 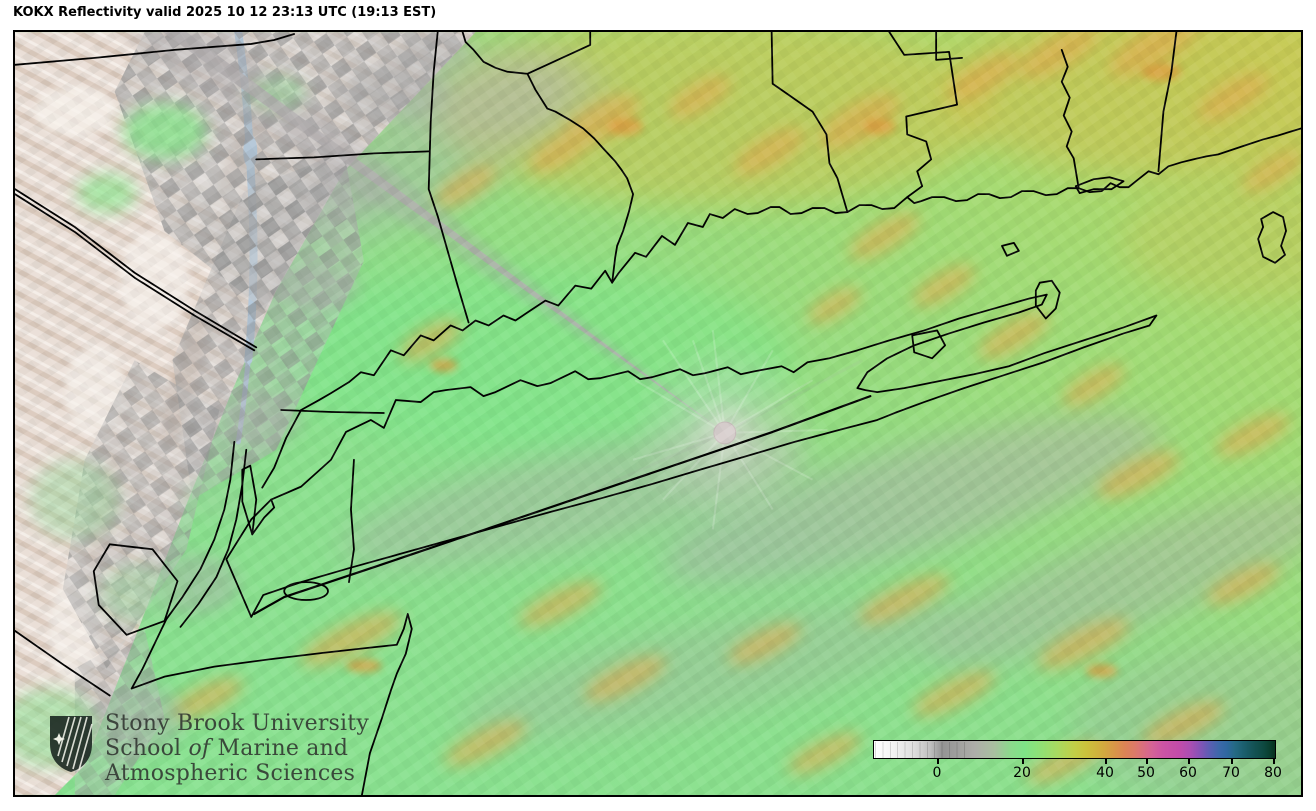 What do you see at coordinates (71, 744) in the screenshot?
I see `sbu-shield-icon` at bounding box center [71, 744].